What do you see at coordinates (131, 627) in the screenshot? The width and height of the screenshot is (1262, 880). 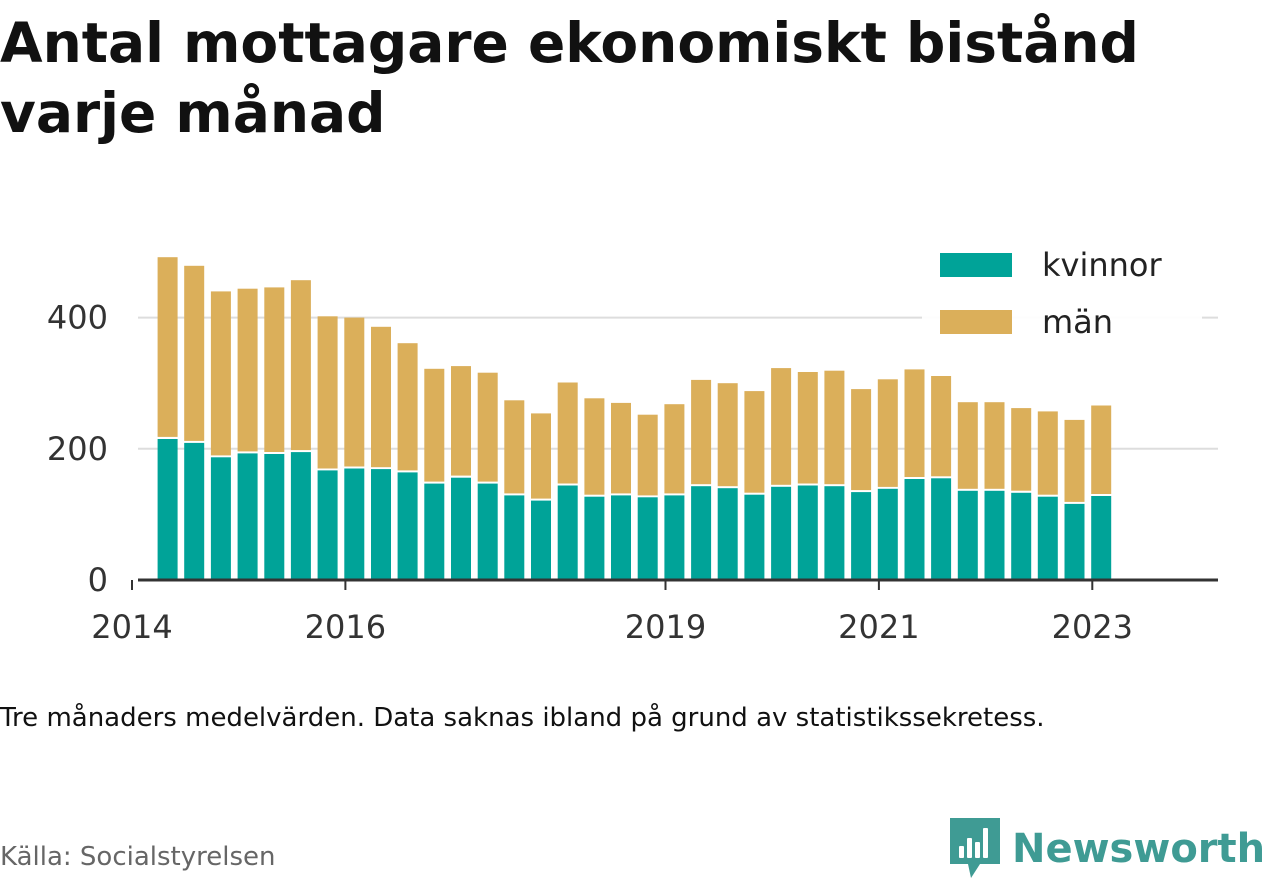 I see `x-tick-label: 2014` at bounding box center [131, 627].